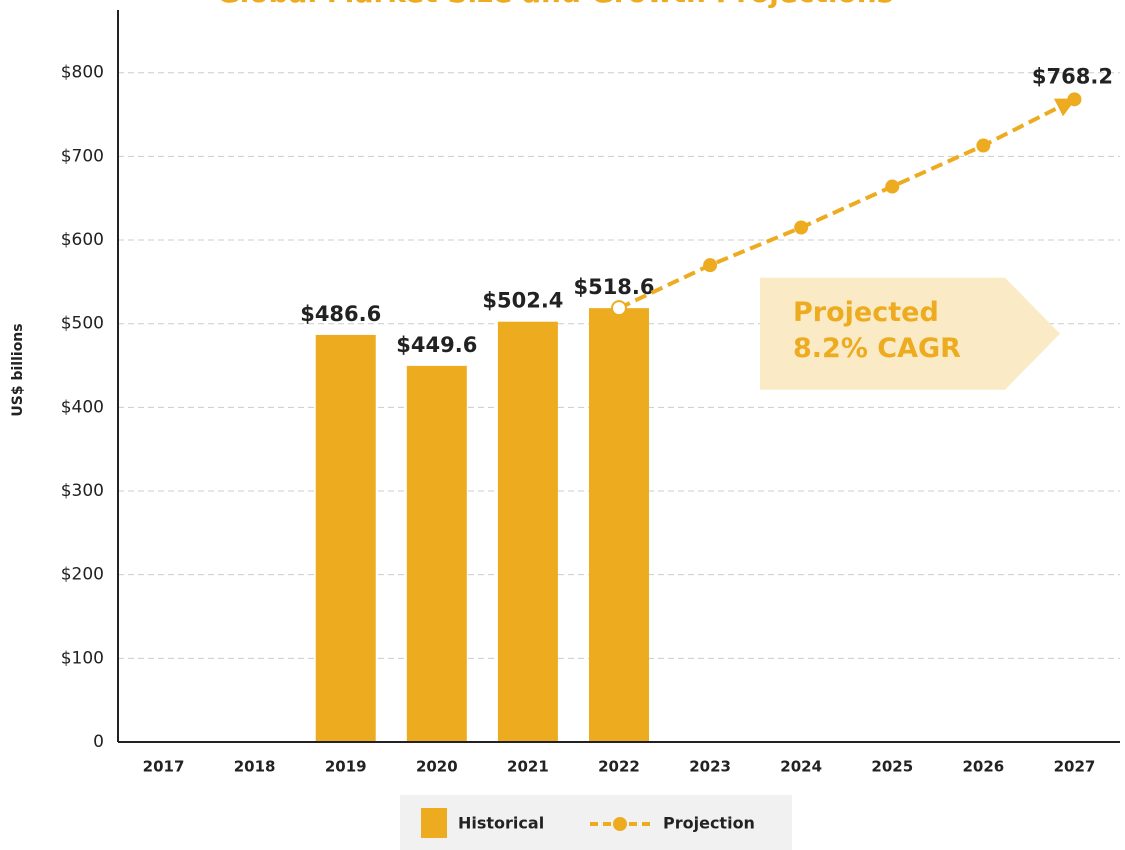  Describe the element at coordinates (866, 312) in the screenshot. I see `annotation-text: Projected` at that location.